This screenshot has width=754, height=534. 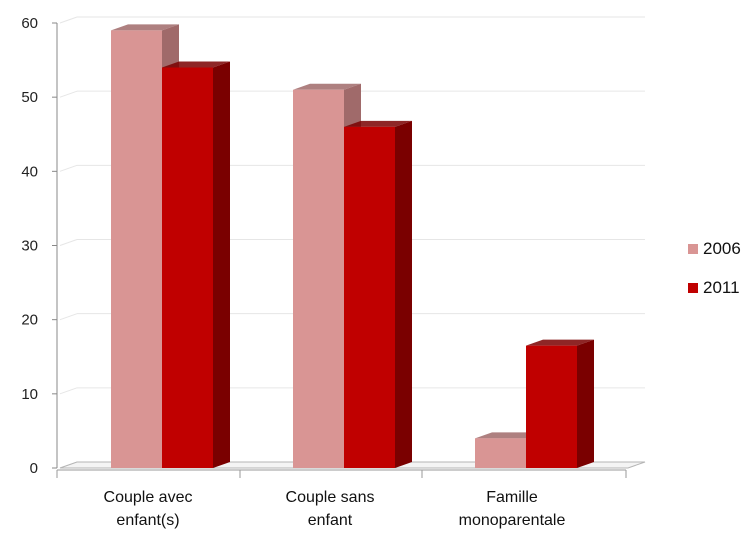 I want to click on y-tick-label: 30, so click(x=29, y=246).